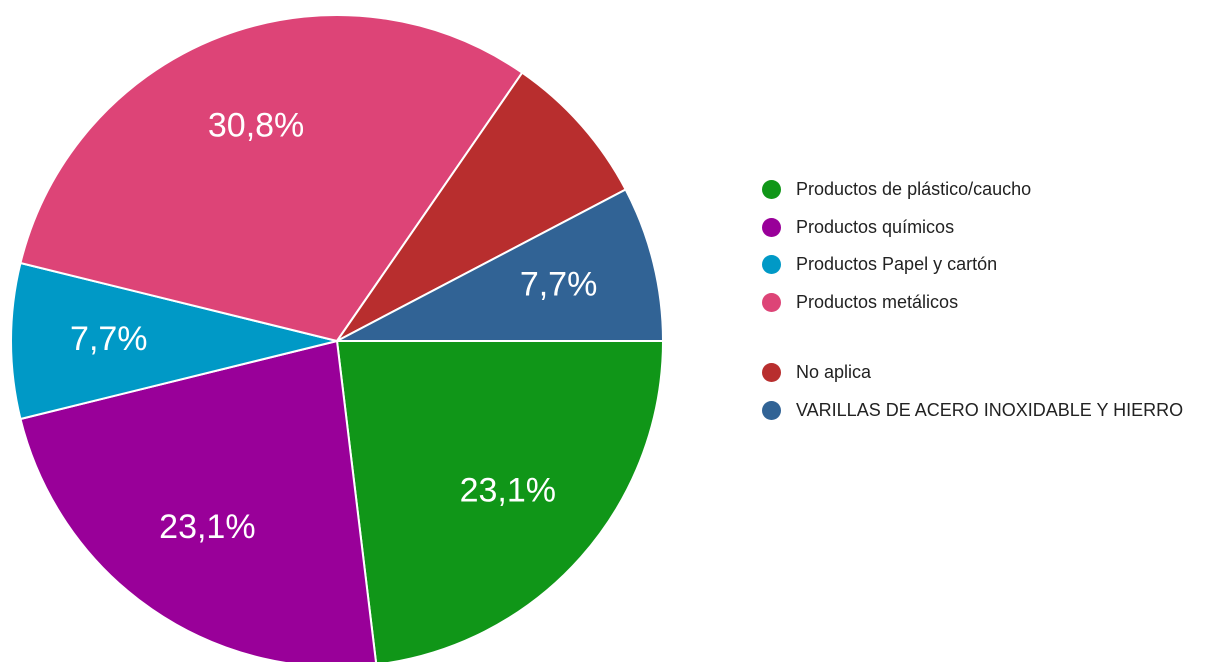  I want to click on slice-label: 30,8%, so click(256, 126).